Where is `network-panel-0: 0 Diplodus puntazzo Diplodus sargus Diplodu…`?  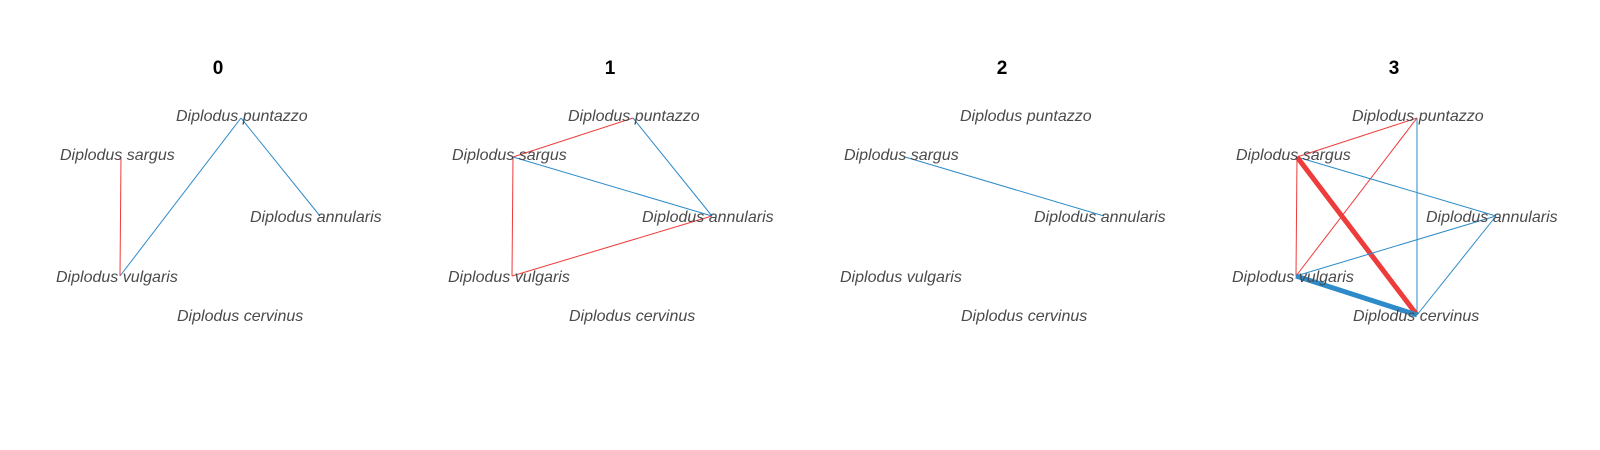
network-panel-0: 0 Diplodus puntazzo Diplodus sargus Diplodu… is located at coordinates (219, 191).